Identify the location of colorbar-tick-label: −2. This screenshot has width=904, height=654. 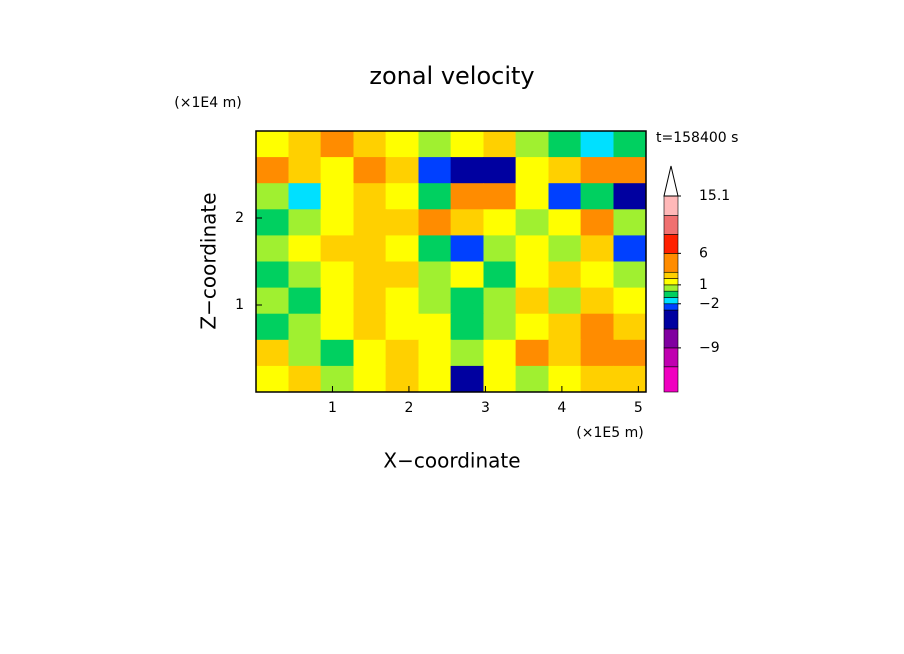
(709, 304).